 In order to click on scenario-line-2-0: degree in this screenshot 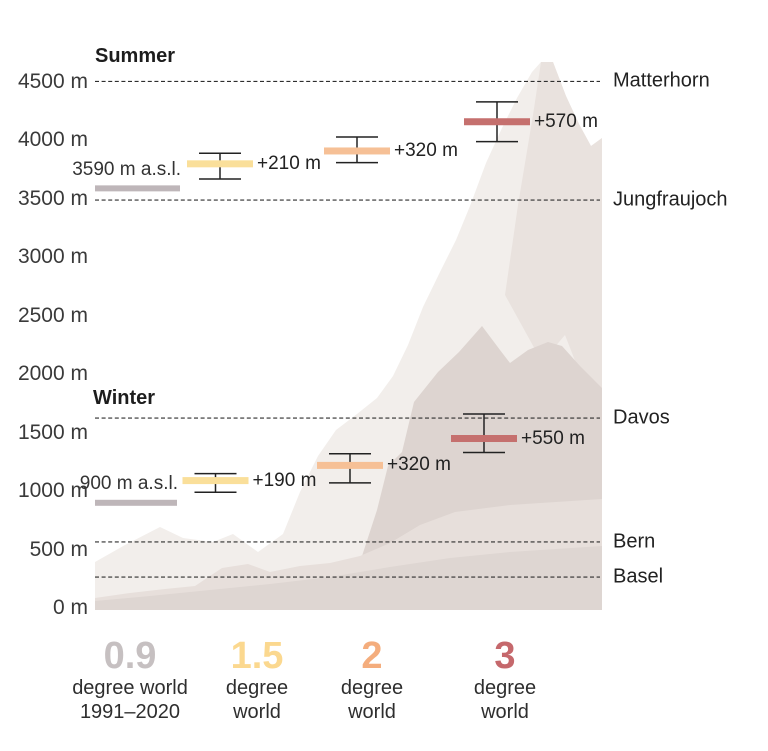, I will do `click(372, 688)`.